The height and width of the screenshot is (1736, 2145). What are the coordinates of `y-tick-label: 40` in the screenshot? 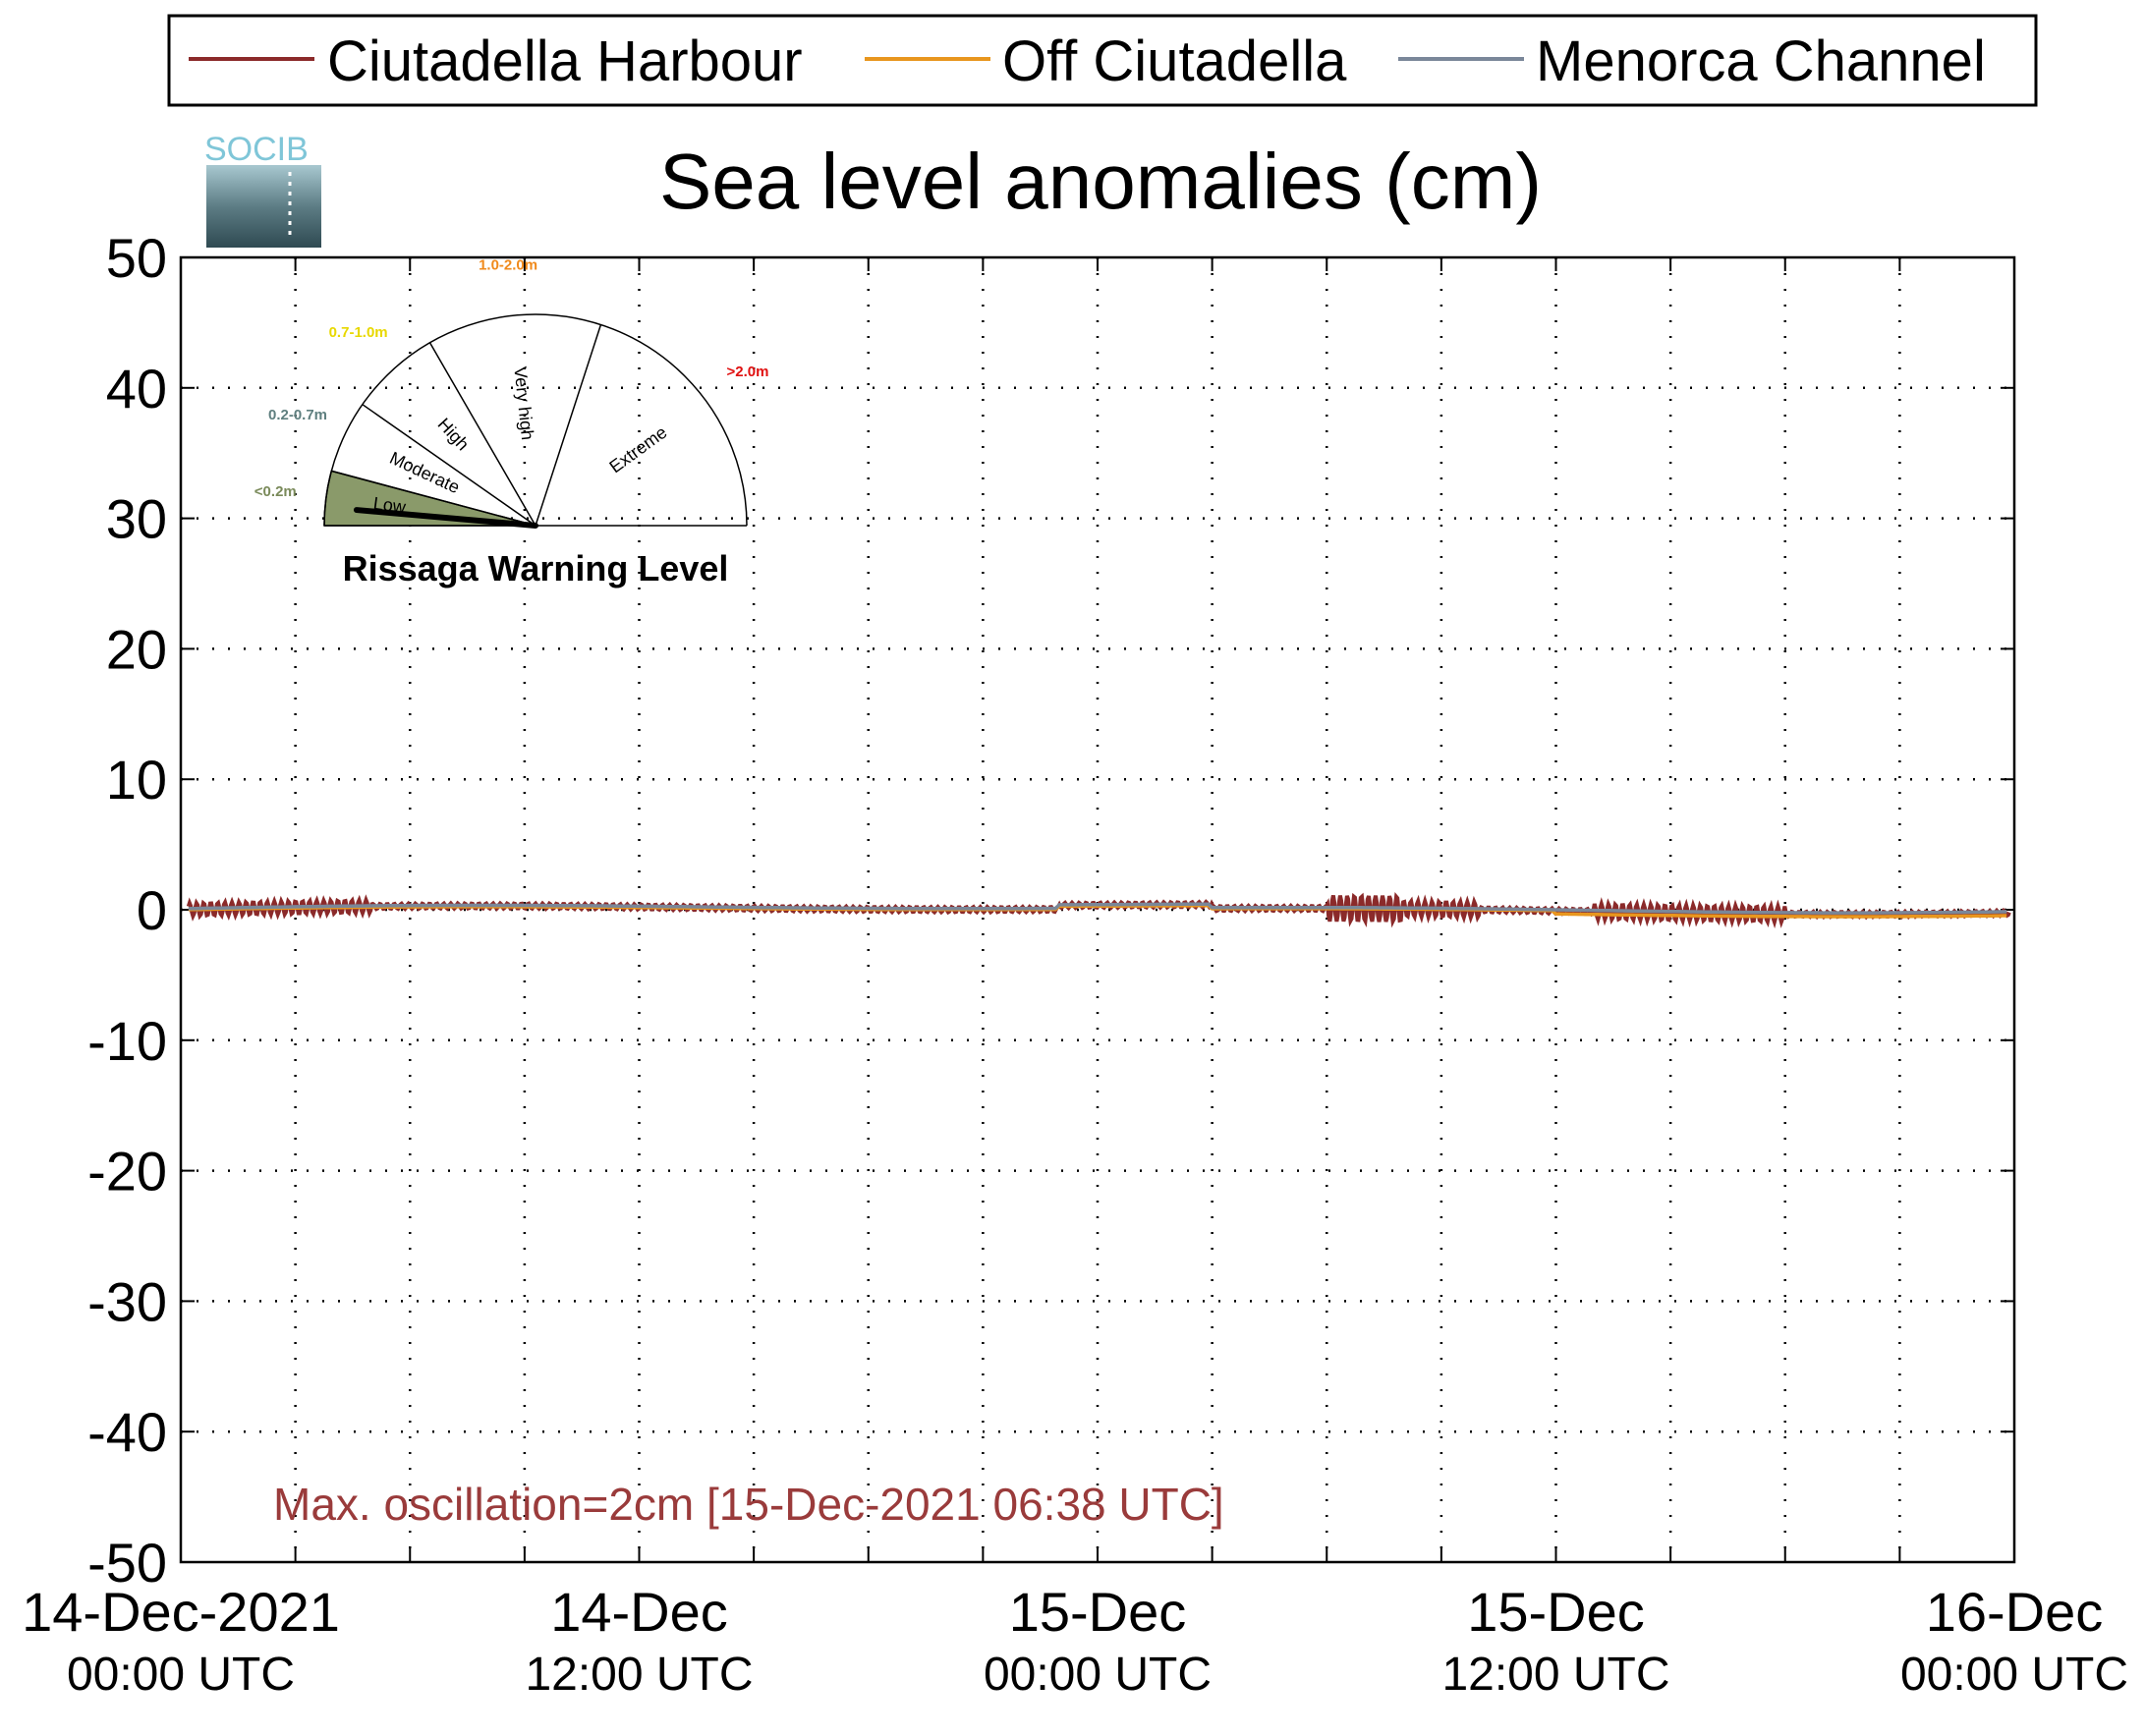 It's located at (136, 389).